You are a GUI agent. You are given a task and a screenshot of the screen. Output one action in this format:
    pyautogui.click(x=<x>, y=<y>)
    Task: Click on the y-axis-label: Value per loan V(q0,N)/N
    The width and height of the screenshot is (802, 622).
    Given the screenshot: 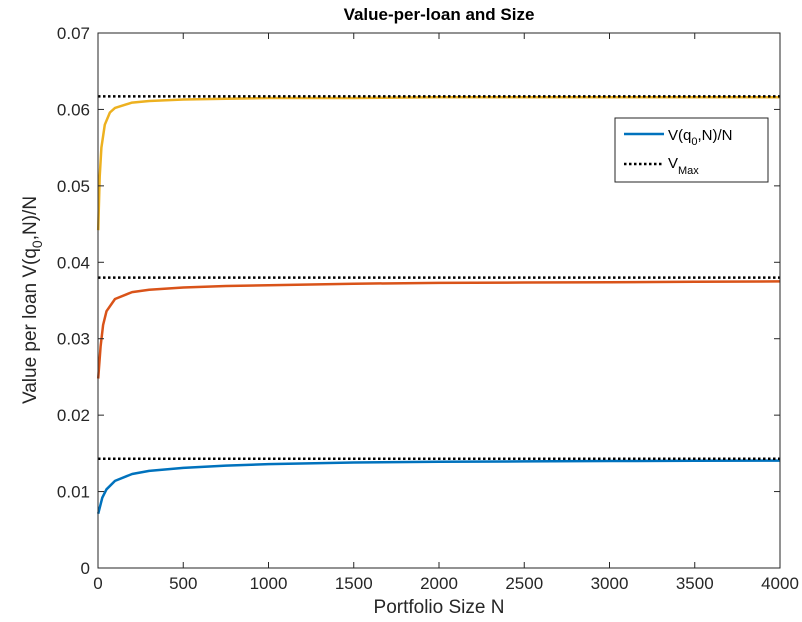 What is the action you would take?
    pyautogui.click(x=32, y=300)
    